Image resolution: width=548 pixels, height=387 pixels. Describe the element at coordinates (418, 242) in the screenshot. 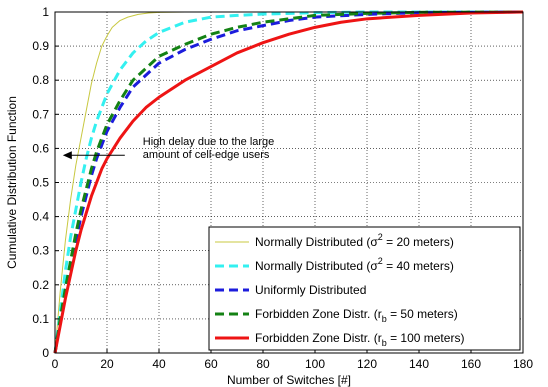

I see `legend-label-tail: = 20 meters)` at that location.